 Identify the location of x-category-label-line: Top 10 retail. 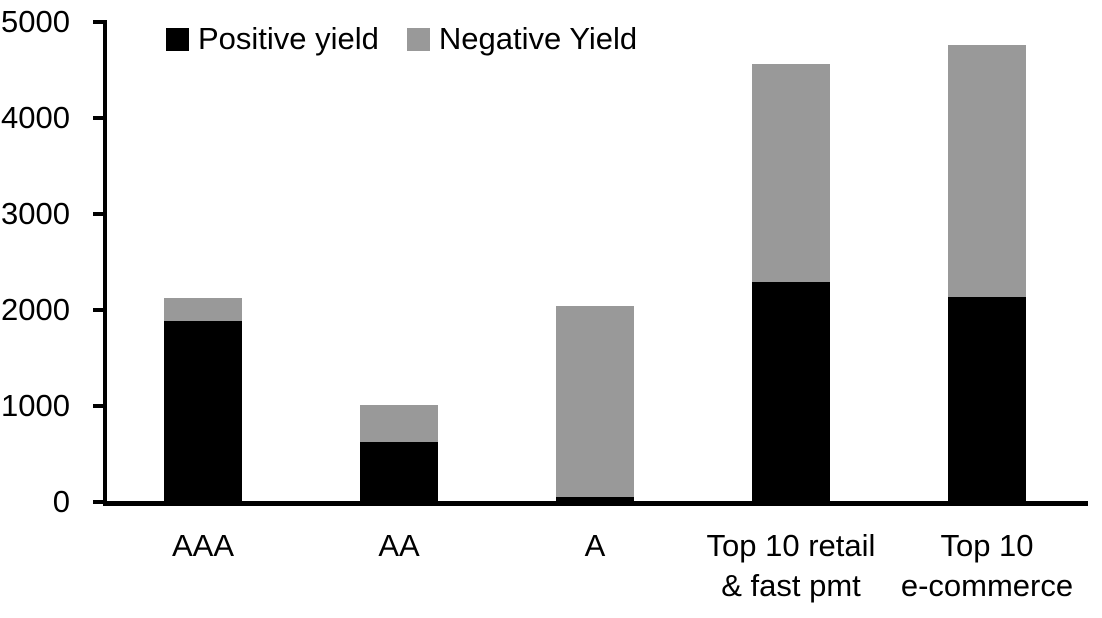
(791, 545).